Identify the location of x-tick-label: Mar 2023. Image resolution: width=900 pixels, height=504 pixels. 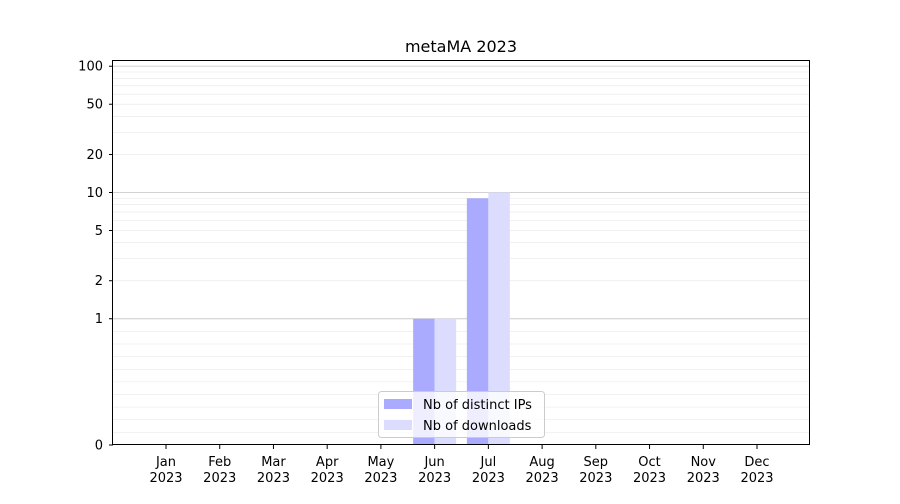
(273, 470).